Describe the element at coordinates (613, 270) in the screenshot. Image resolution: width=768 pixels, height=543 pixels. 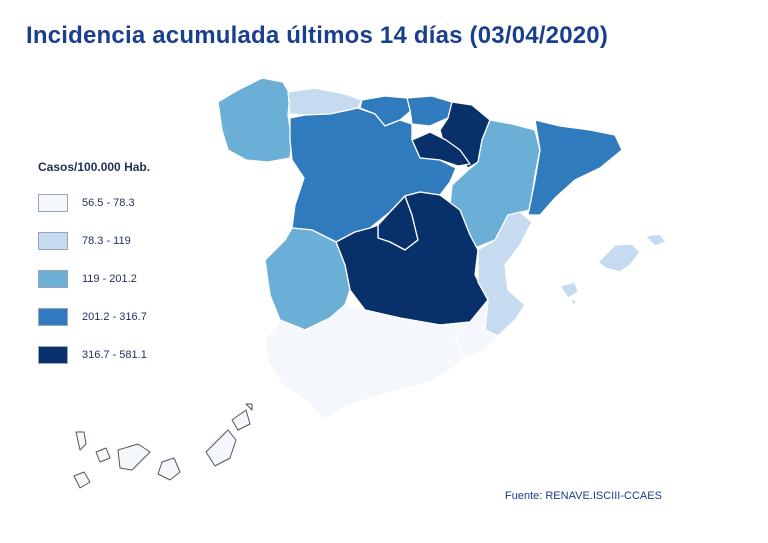
I see `region-baleares` at that location.